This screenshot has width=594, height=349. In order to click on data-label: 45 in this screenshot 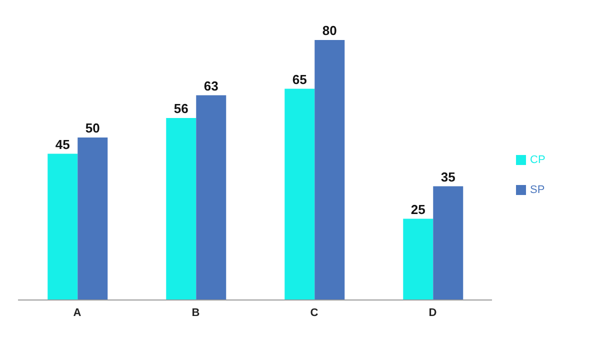, I will do `click(62, 144)`.